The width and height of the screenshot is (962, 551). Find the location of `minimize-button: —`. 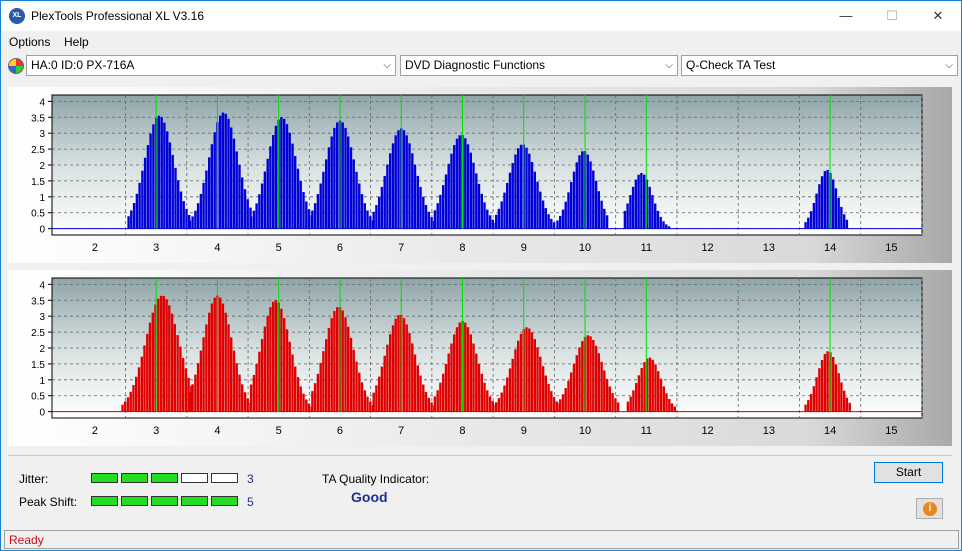

minimize-button: — is located at coordinates (846, 15).